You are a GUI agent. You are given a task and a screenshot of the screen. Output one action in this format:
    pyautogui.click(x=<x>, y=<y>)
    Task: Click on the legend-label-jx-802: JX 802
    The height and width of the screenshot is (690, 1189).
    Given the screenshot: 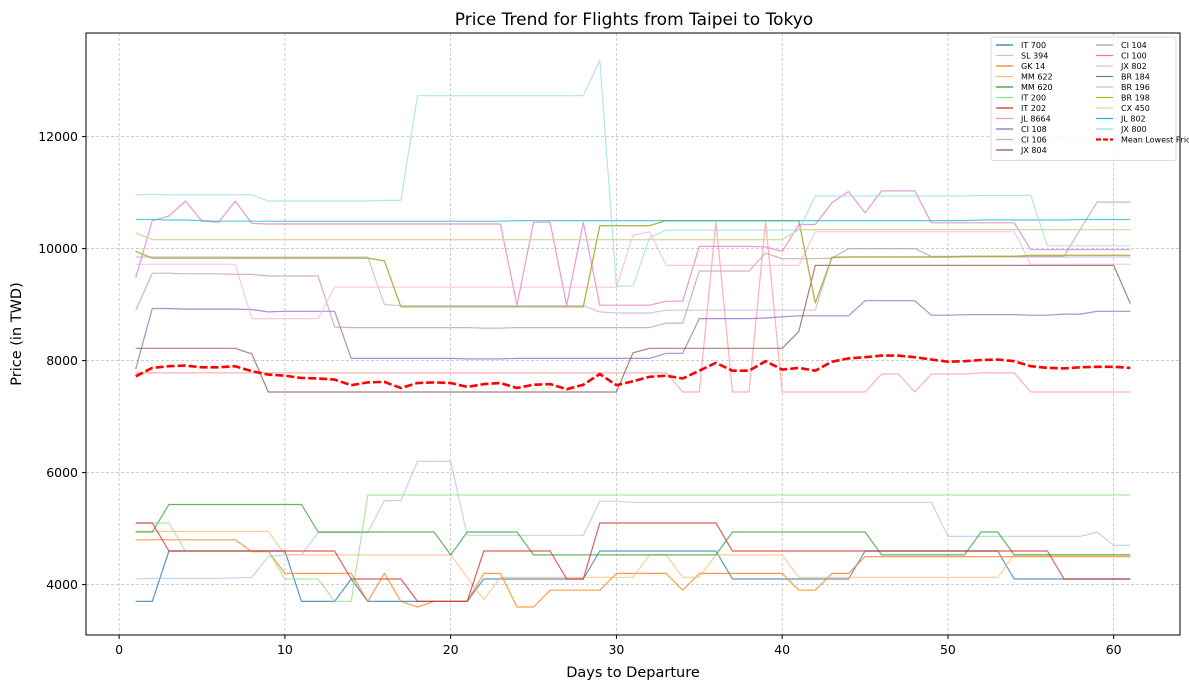 What is the action you would take?
    pyautogui.click(x=1133, y=66)
    